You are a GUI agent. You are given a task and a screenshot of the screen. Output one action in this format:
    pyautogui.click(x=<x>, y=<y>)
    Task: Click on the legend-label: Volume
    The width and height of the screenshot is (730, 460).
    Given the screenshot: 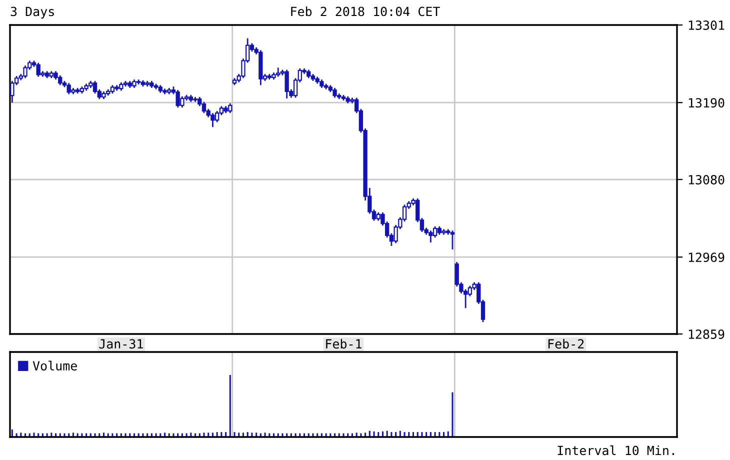 What is the action you would take?
    pyautogui.click(x=54, y=365)
    